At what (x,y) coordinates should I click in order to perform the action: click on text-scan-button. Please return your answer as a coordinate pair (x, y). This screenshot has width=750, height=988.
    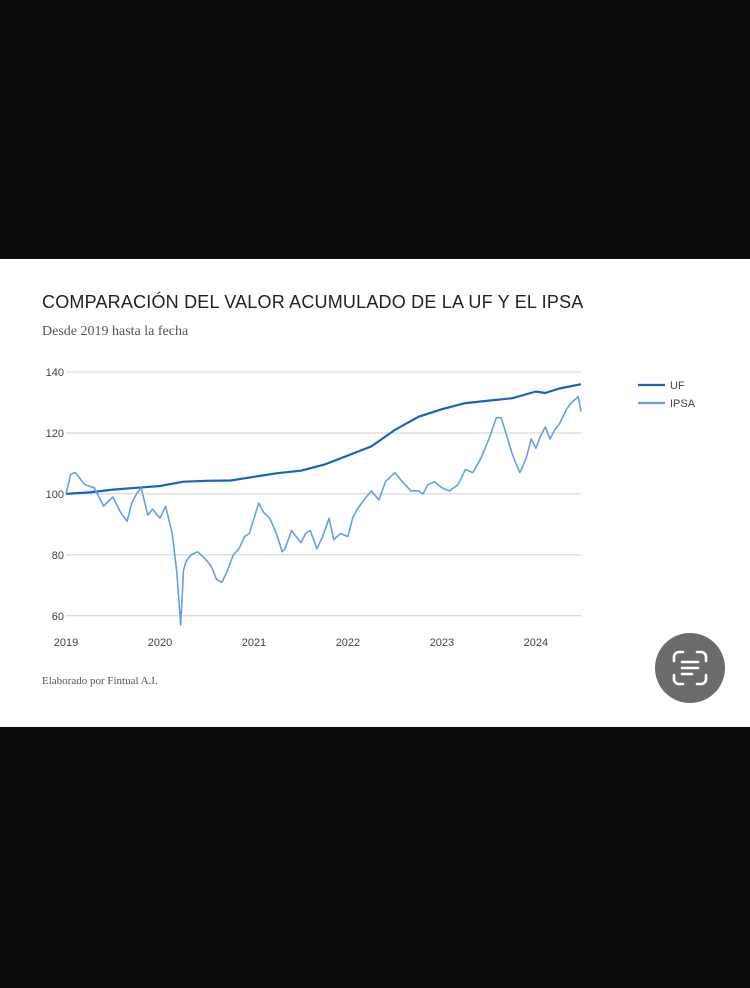
    Looking at the image, I should click on (690, 668).